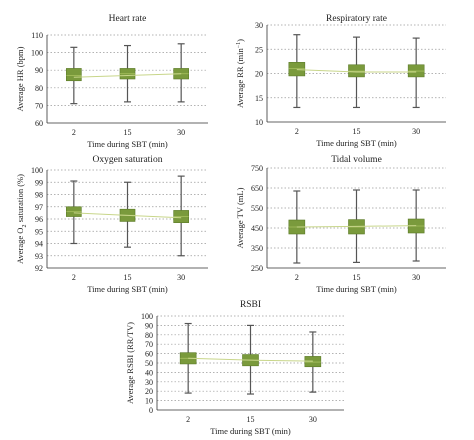 This screenshot has width=474, height=440. I want to click on y-tick-label: 25, so click(259, 49).